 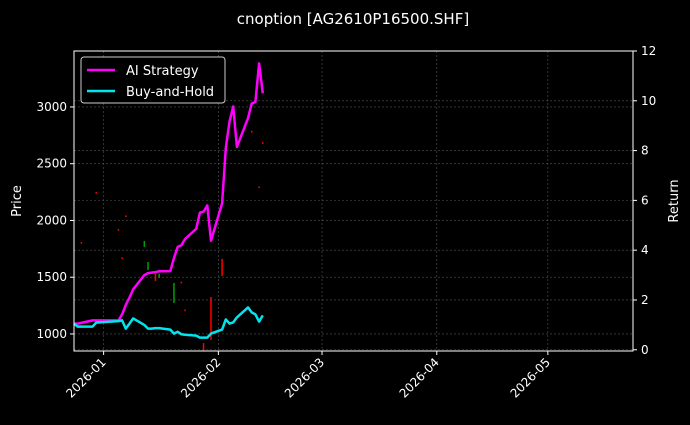 I want to click on y-axis-left: 1000 1500 2000 2500 3000, so click(x=55, y=220).